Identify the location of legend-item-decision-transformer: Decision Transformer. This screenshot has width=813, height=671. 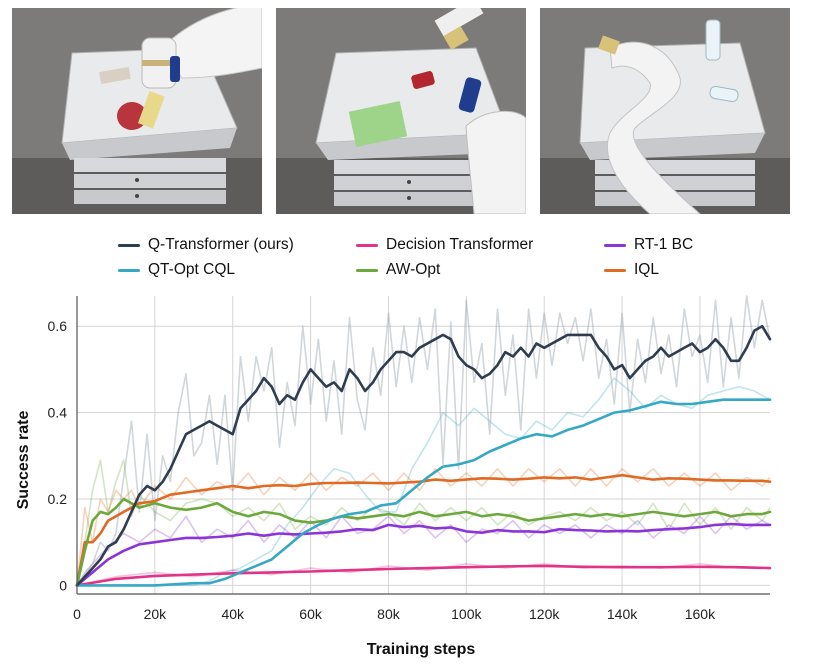
(444, 245).